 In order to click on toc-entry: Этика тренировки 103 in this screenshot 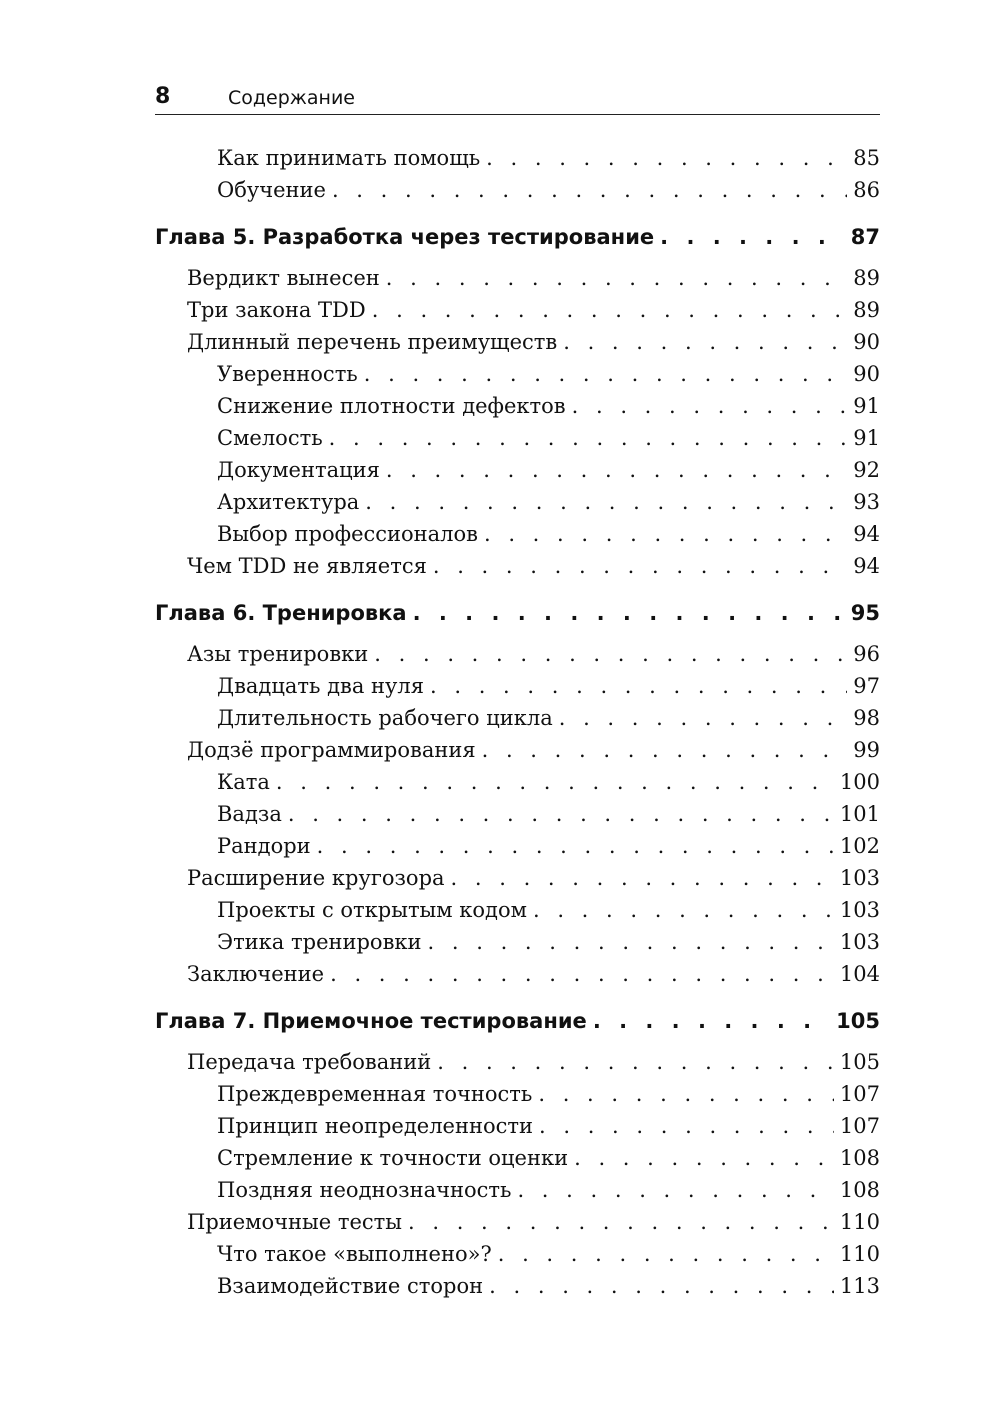, I will do `click(548, 942)`.